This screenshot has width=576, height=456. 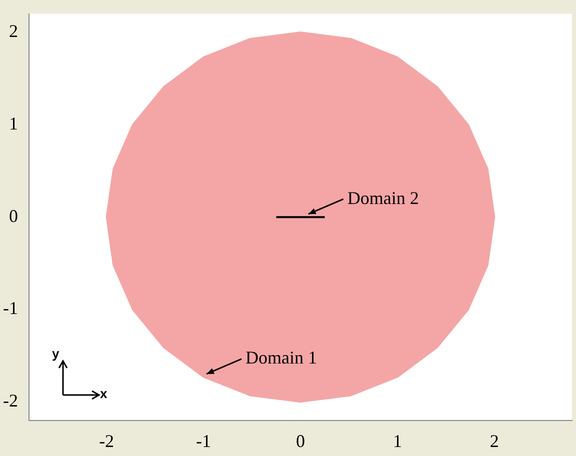 What do you see at coordinates (494, 440) in the screenshot?
I see `x-tick-label: 2` at bounding box center [494, 440].